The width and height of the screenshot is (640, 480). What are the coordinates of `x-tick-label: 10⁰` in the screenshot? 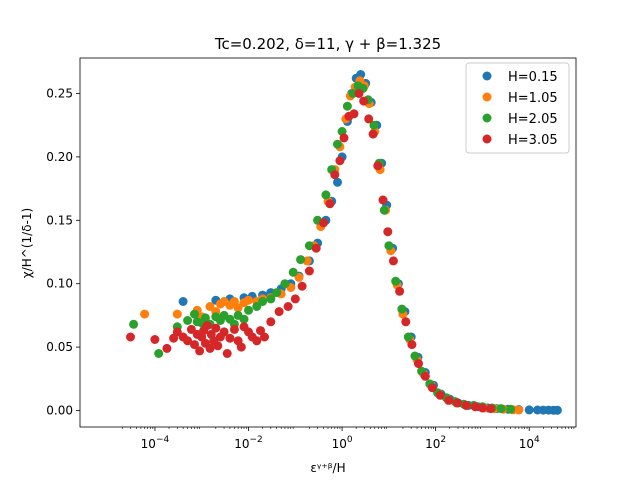 It's located at (342, 443).